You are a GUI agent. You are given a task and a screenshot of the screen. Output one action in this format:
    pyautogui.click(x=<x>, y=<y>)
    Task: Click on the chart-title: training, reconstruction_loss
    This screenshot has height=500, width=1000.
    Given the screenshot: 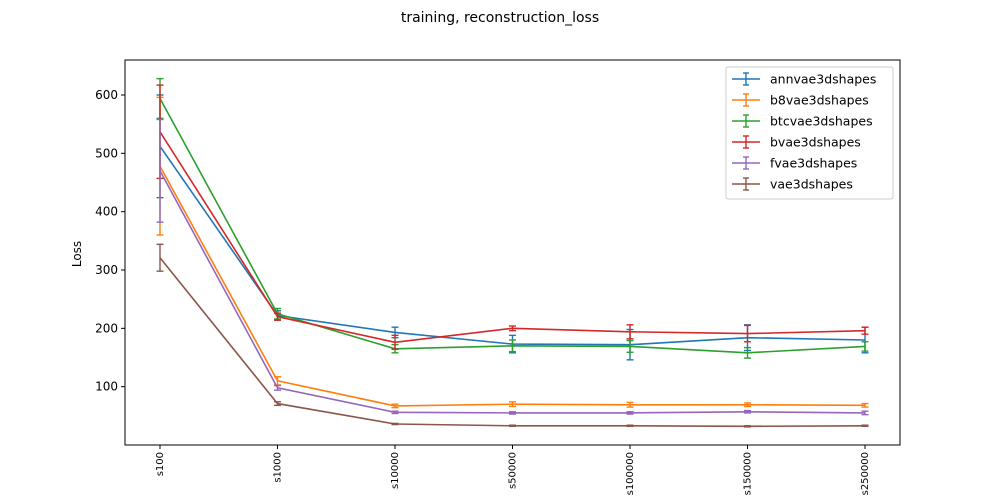 What is the action you would take?
    pyautogui.click(x=500, y=18)
    